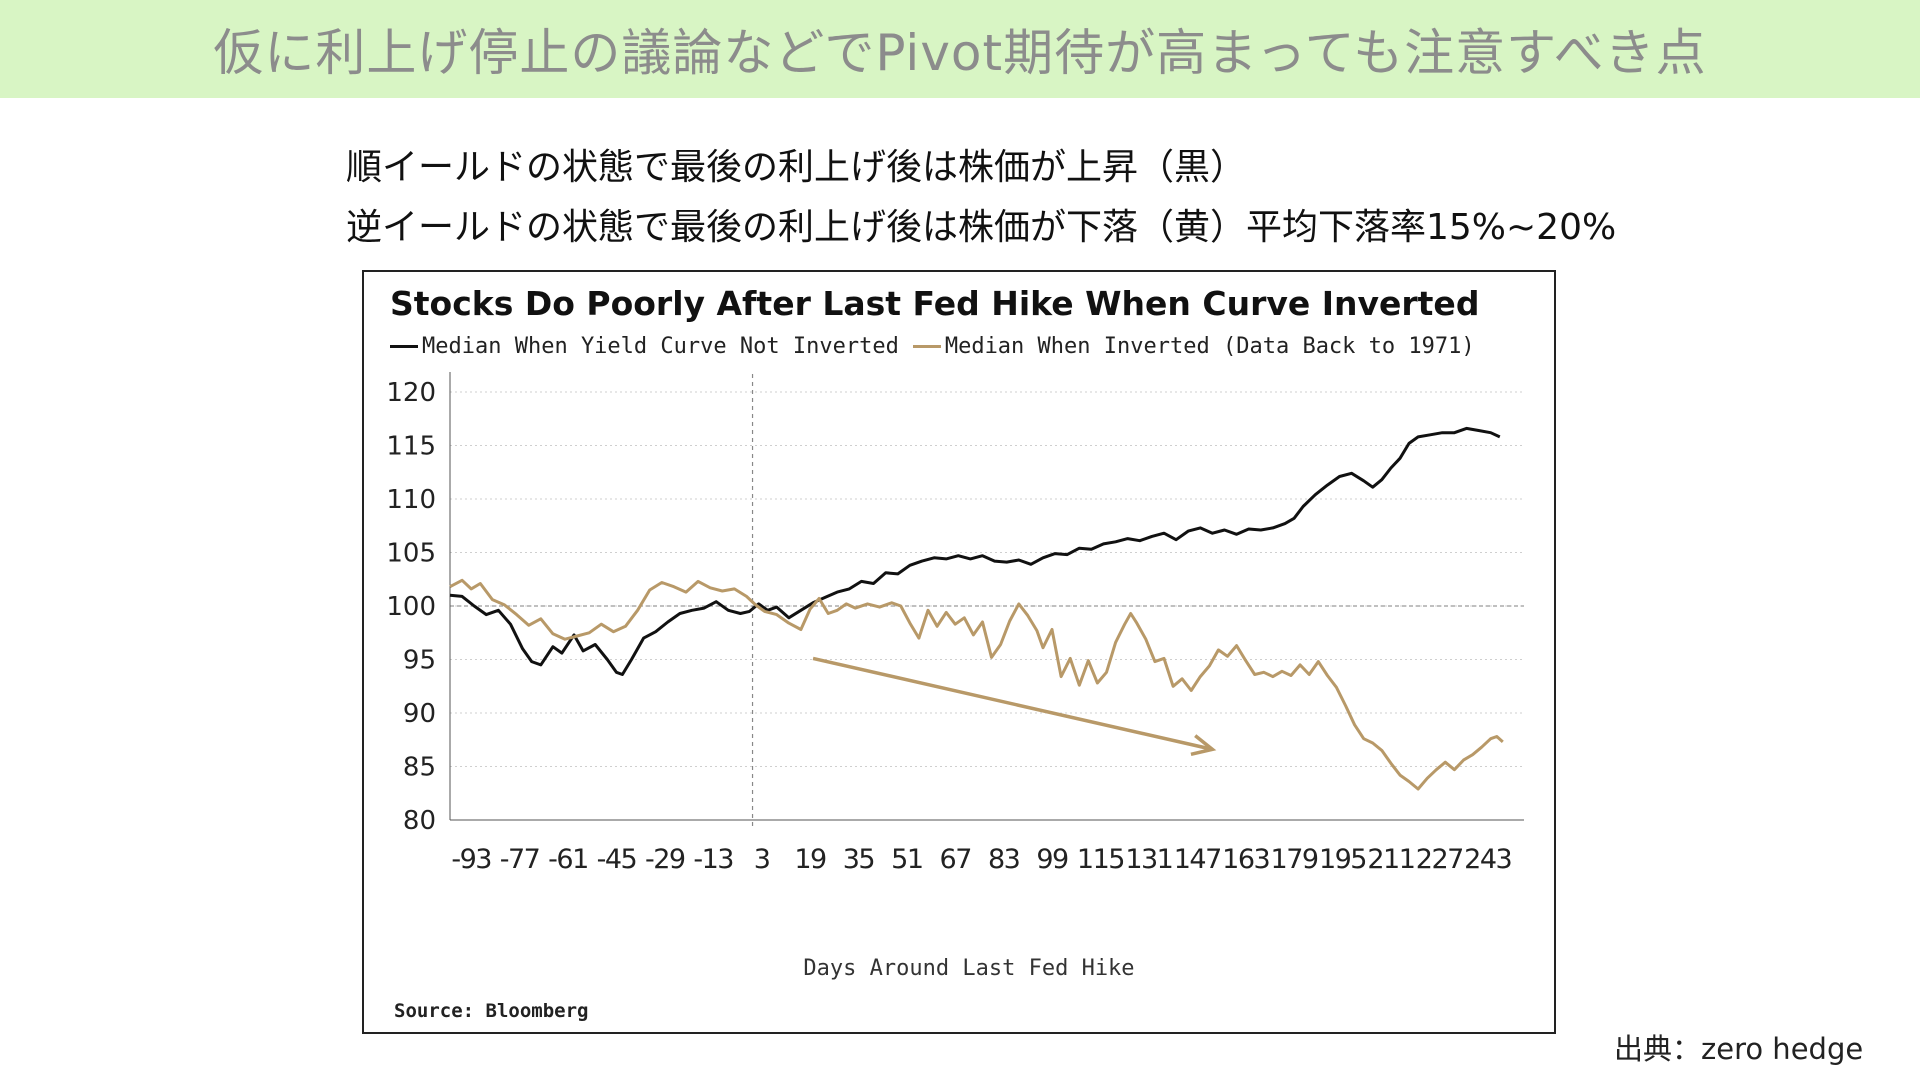 The width and height of the screenshot is (1920, 1080). Describe the element at coordinates (1390, 859) in the screenshot. I see `x-tick-label: 211` at that location.